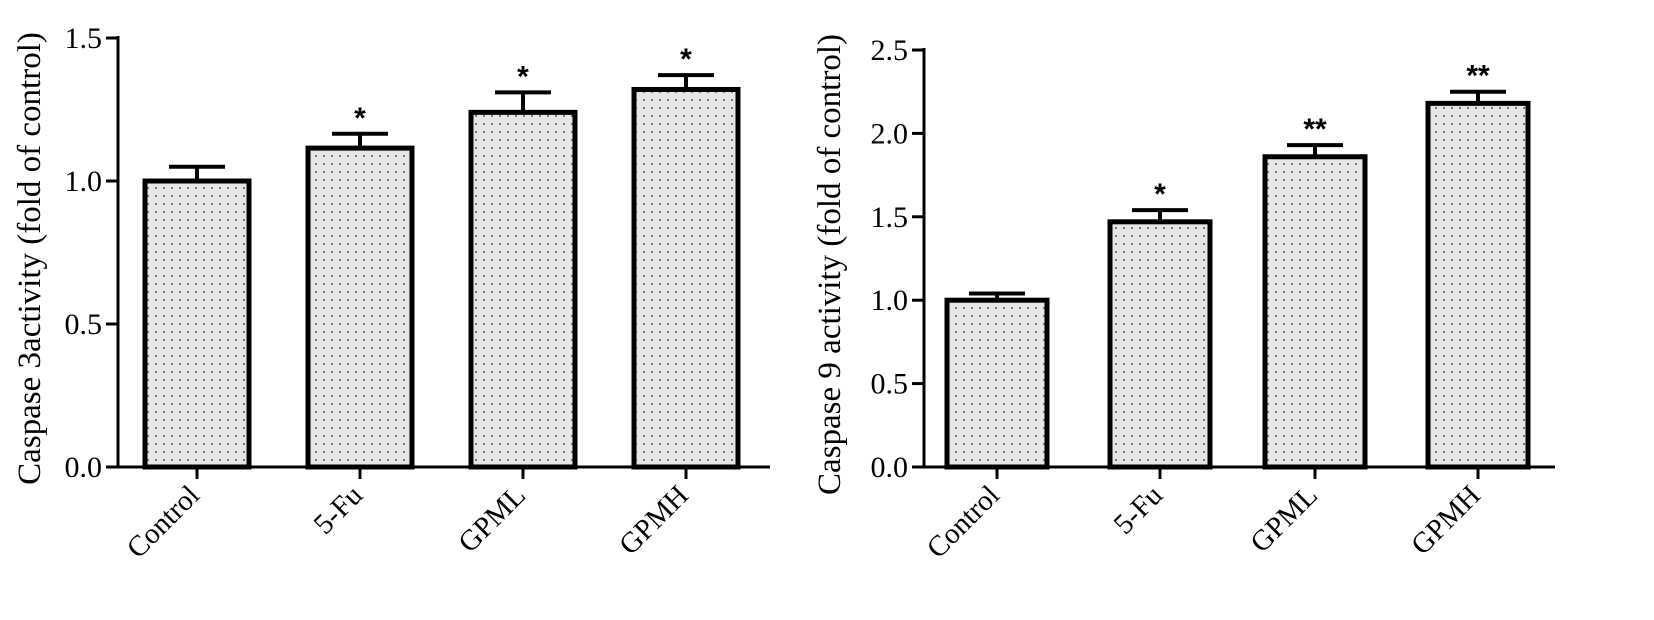  Describe the element at coordinates (830, 264) in the screenshot. I see `y-axis-label: Caspase 9 activity (fold of control)` at that location.